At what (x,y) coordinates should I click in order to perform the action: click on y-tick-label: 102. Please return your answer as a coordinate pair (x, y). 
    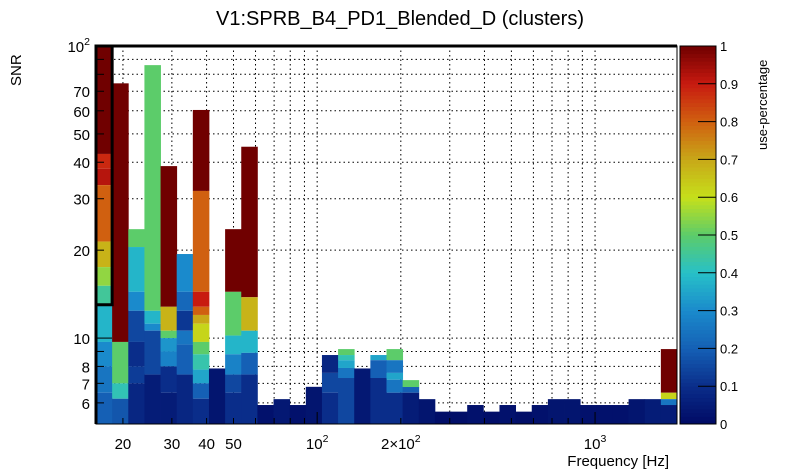
    Looking at the image, I should click on (78, 46).